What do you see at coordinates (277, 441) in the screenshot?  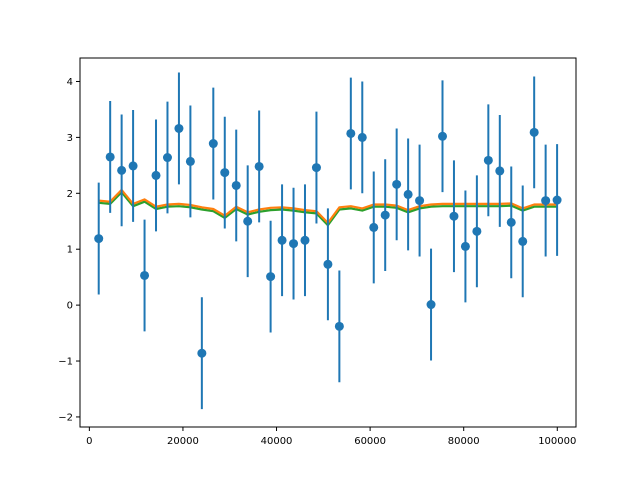 I see `x-tick-label: 40000` at bounding box center [277, 441].